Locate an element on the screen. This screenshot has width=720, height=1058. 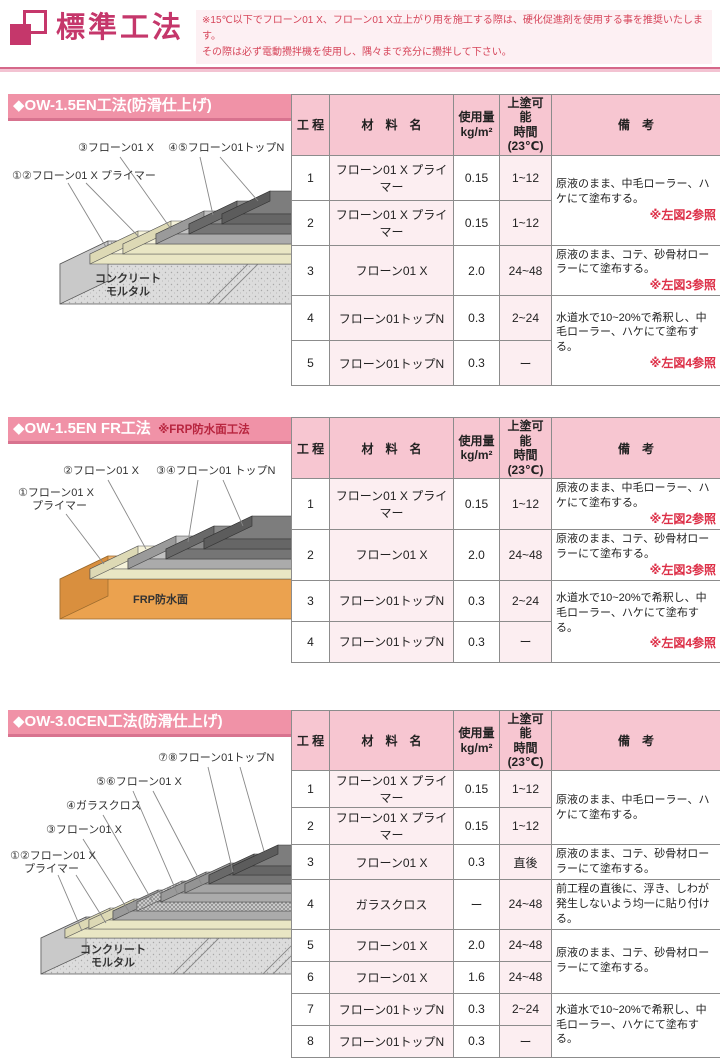
header-divider is located at coordinates (360, 69).